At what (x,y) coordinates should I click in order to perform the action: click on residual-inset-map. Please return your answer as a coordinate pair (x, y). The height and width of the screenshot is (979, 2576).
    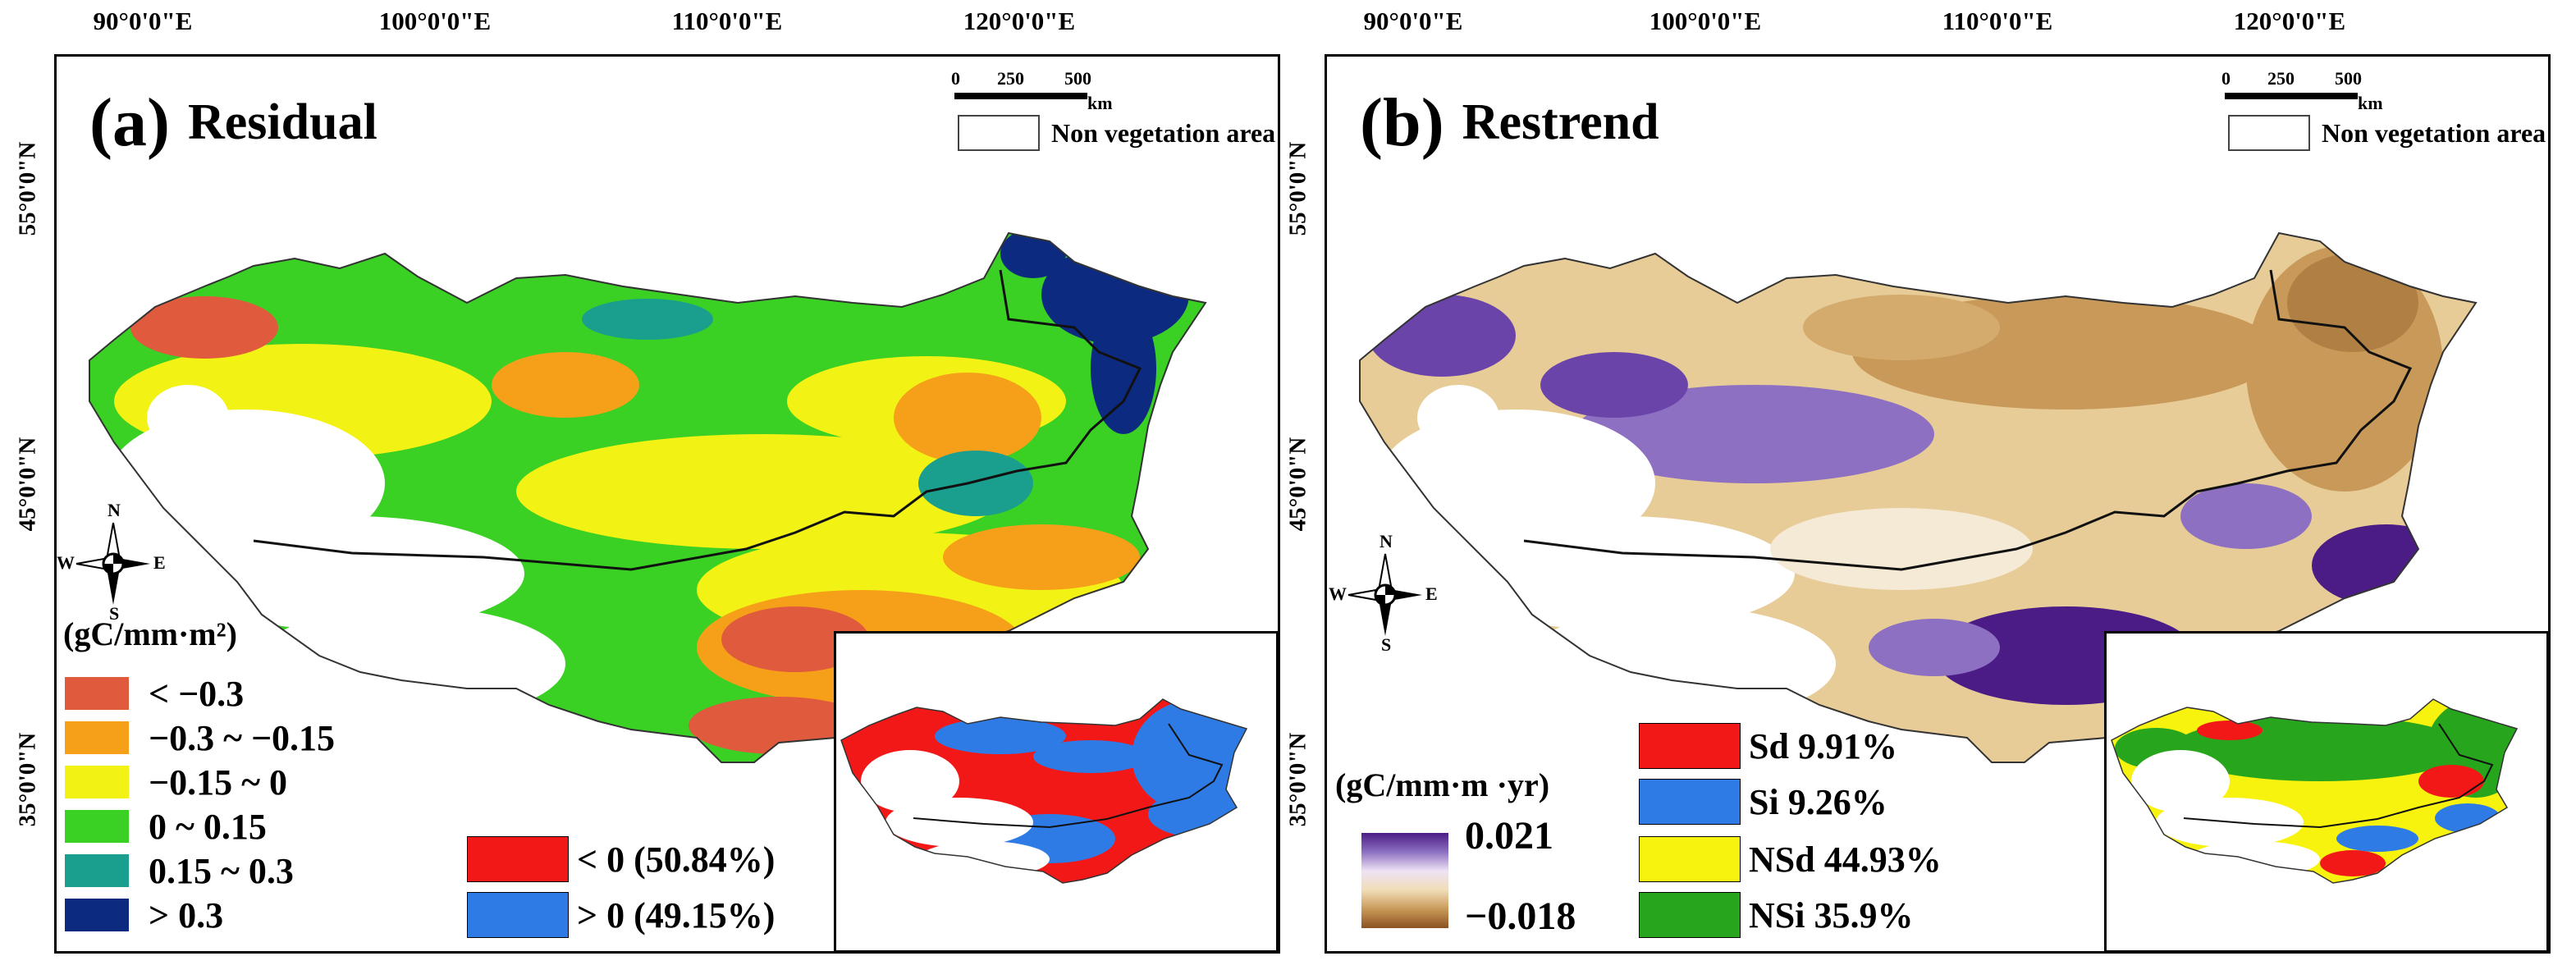
    Looking at the image, I should click on (1056, 791).